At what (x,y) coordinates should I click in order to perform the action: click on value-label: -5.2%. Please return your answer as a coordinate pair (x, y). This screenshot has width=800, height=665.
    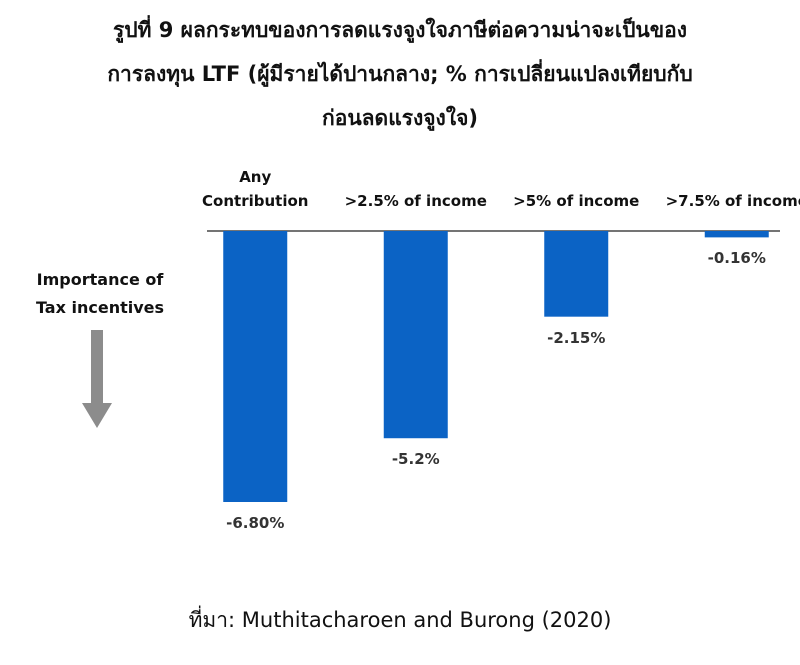
    Looking at the image, I should click on (415, 459).